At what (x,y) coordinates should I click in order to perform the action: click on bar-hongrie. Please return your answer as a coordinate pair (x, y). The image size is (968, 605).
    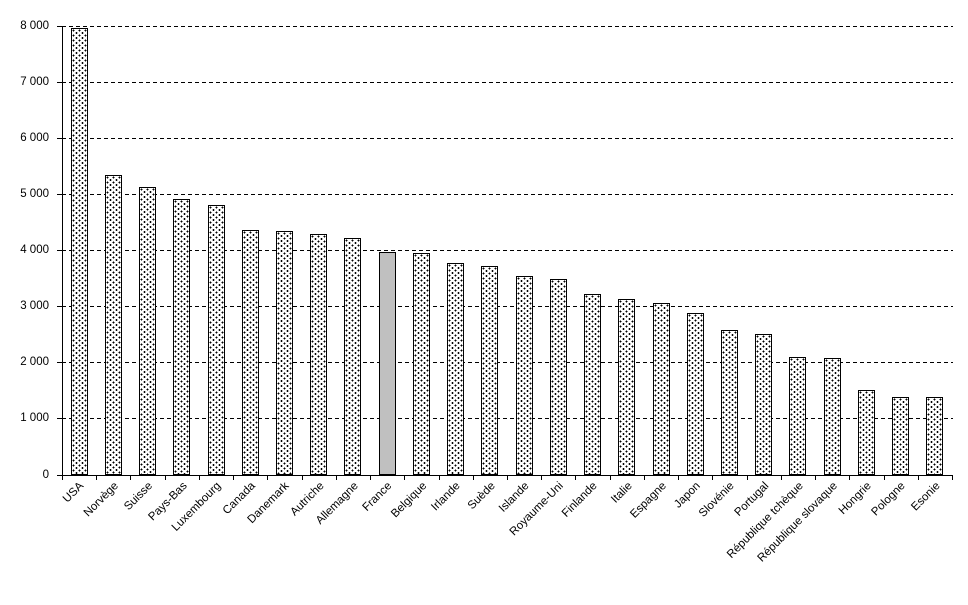
    Looking at the image, I should click on (866, 432).